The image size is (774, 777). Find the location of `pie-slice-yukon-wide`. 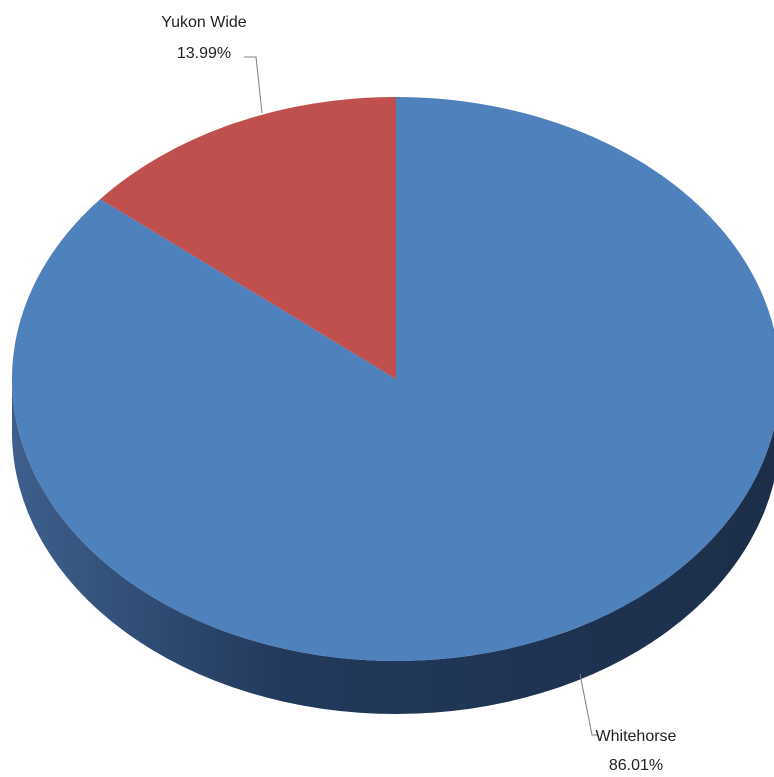

pie-slice-yukon-wide is located at coordinates (248, 238).